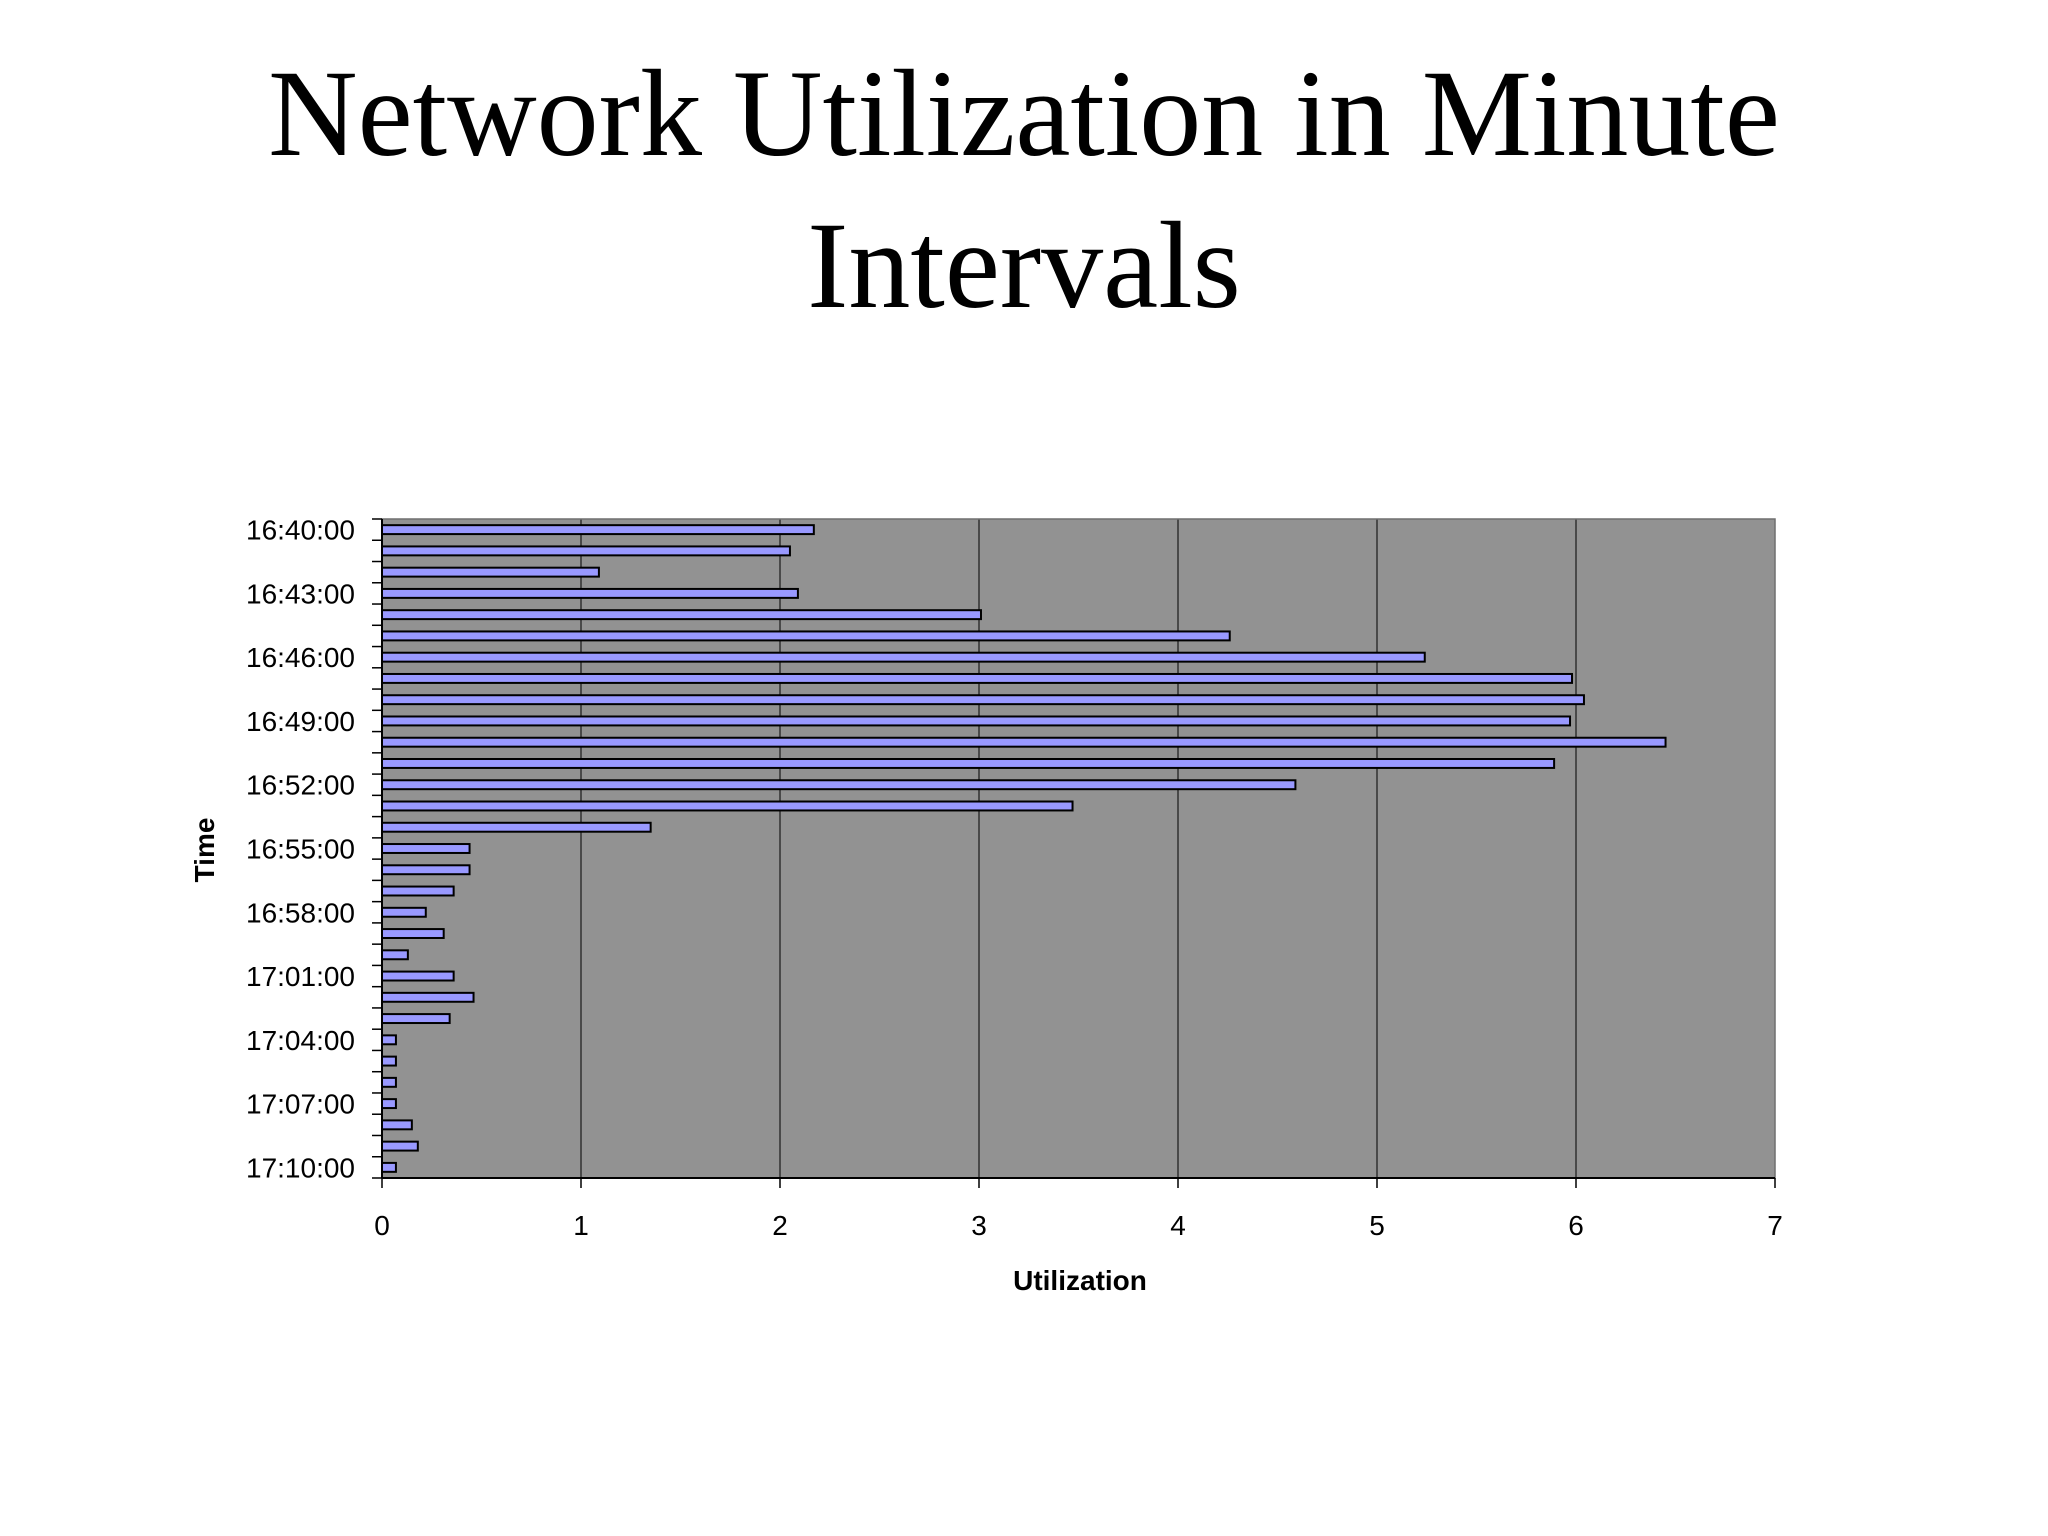 This screenshot has width=2048, height=1536. What do you see at coordinates (389, 1104) in the screenshot?
I see `bar-17:07:00` at bounding box center [389, 1104].